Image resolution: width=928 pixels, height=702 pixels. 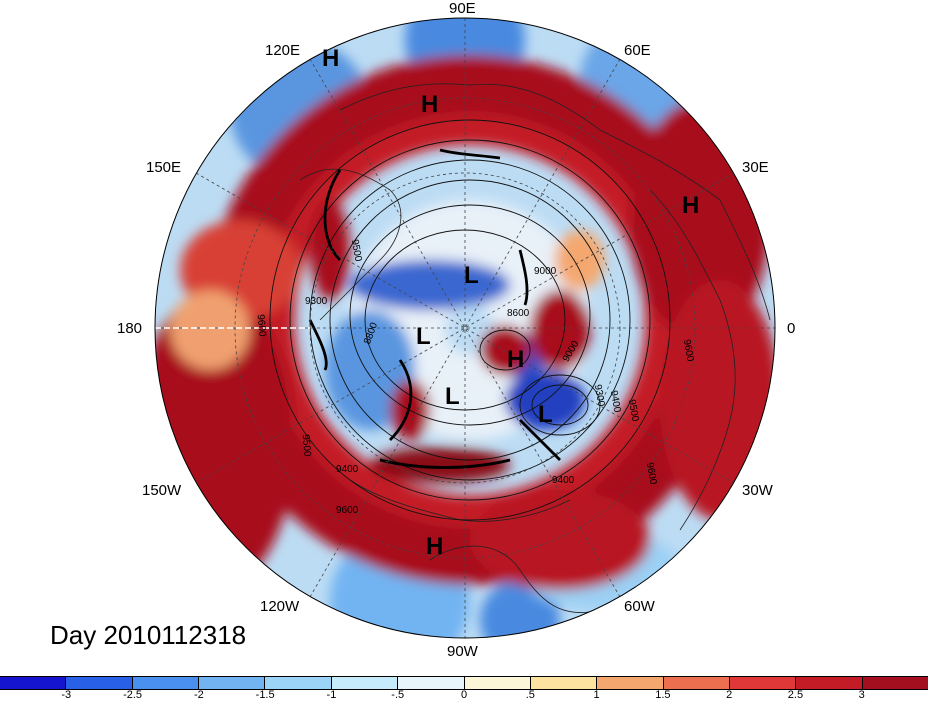 What do you see at coordinates (757, 490) in the screenshot?
I see `lon-label-30w: 30W` at bounding box center [757, 490].